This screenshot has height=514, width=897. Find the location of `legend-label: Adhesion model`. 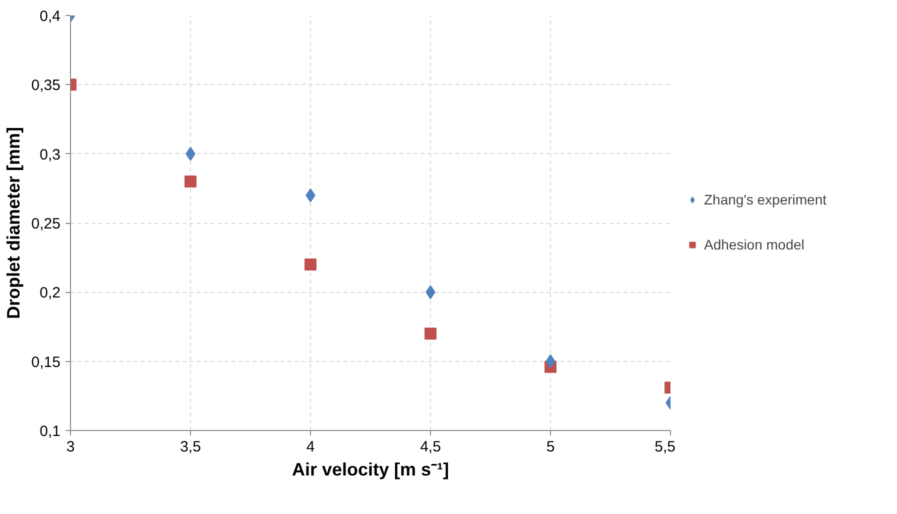

legend-label: Adhesion model is located at coordinates (754, 244).